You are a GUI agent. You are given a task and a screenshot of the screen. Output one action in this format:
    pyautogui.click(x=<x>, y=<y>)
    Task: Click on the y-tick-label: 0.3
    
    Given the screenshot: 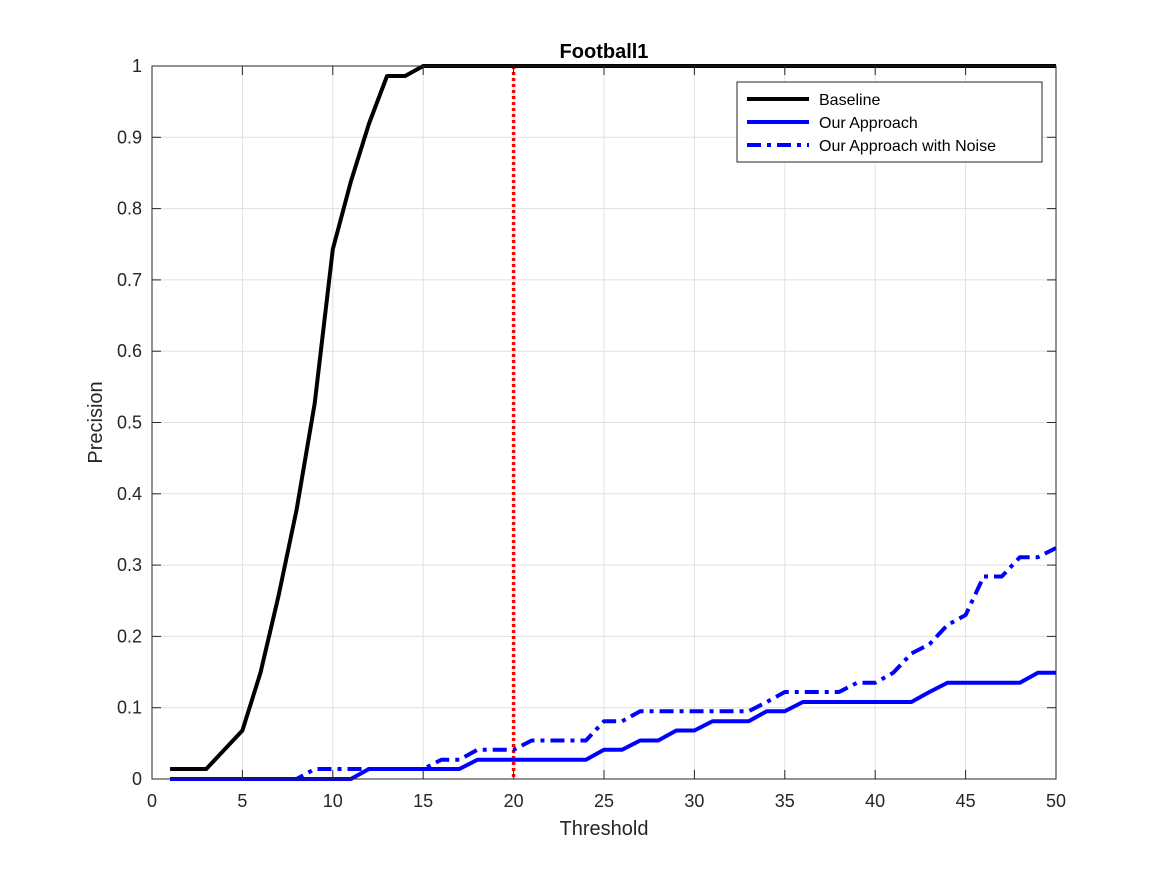 What is the action you would take?
    pyautogui.click(x=129, y=565)
    